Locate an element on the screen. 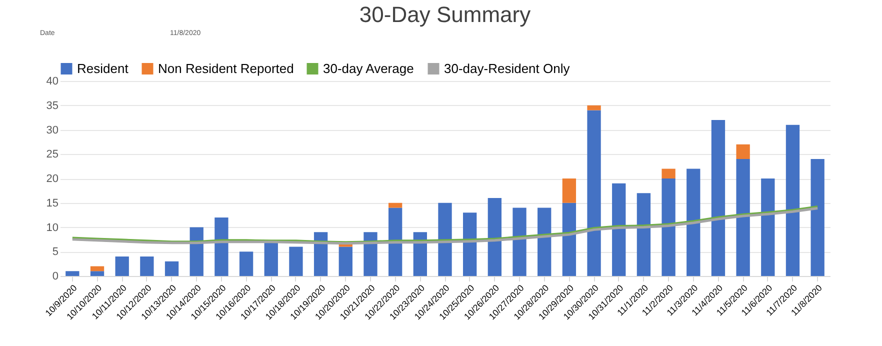 The width and height of the screenshot is (882, 346). y-tick-label: 30 is located at coordinates (52, 130).